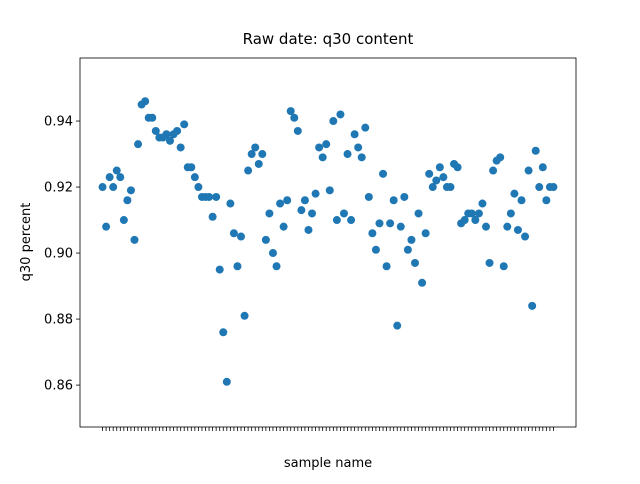 Image resolution: width=640 pixels, height=484 pixels. Describe the element at coordinates (58, 188) in the screenshot. I see `y-tick-label: 0.92` at that location.